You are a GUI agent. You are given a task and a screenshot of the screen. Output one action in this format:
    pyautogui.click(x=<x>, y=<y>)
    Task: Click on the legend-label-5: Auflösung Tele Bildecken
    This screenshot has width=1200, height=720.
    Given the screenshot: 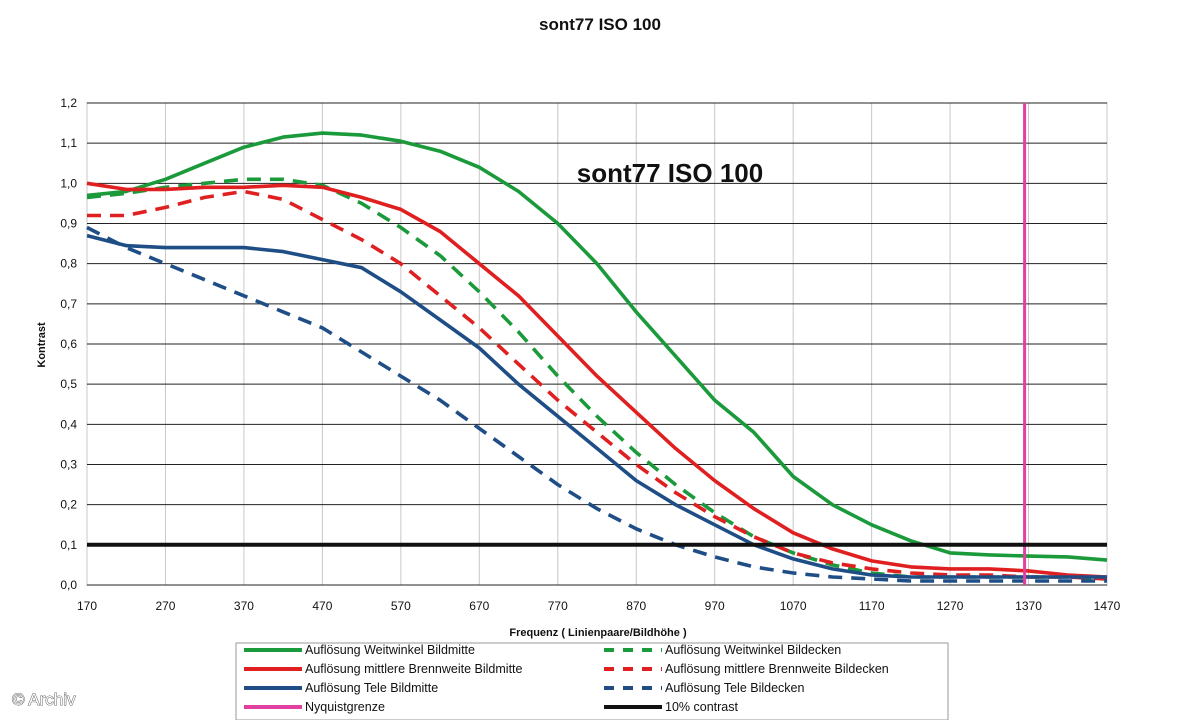 What is the action you would take?
    pyautogui.click(x=734, y=688)
    